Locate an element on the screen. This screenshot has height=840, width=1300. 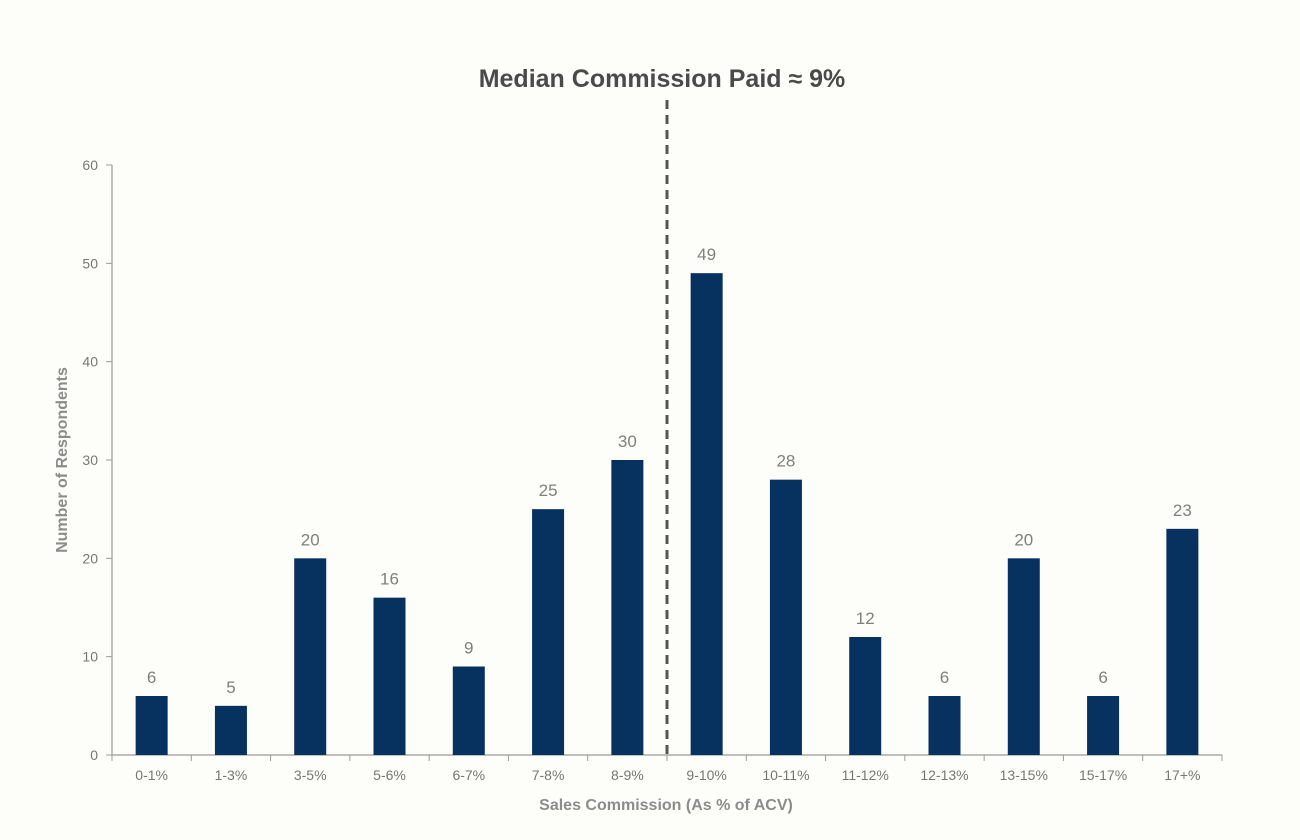
bar-value-label: 49 is located at coordinates (706, 254).